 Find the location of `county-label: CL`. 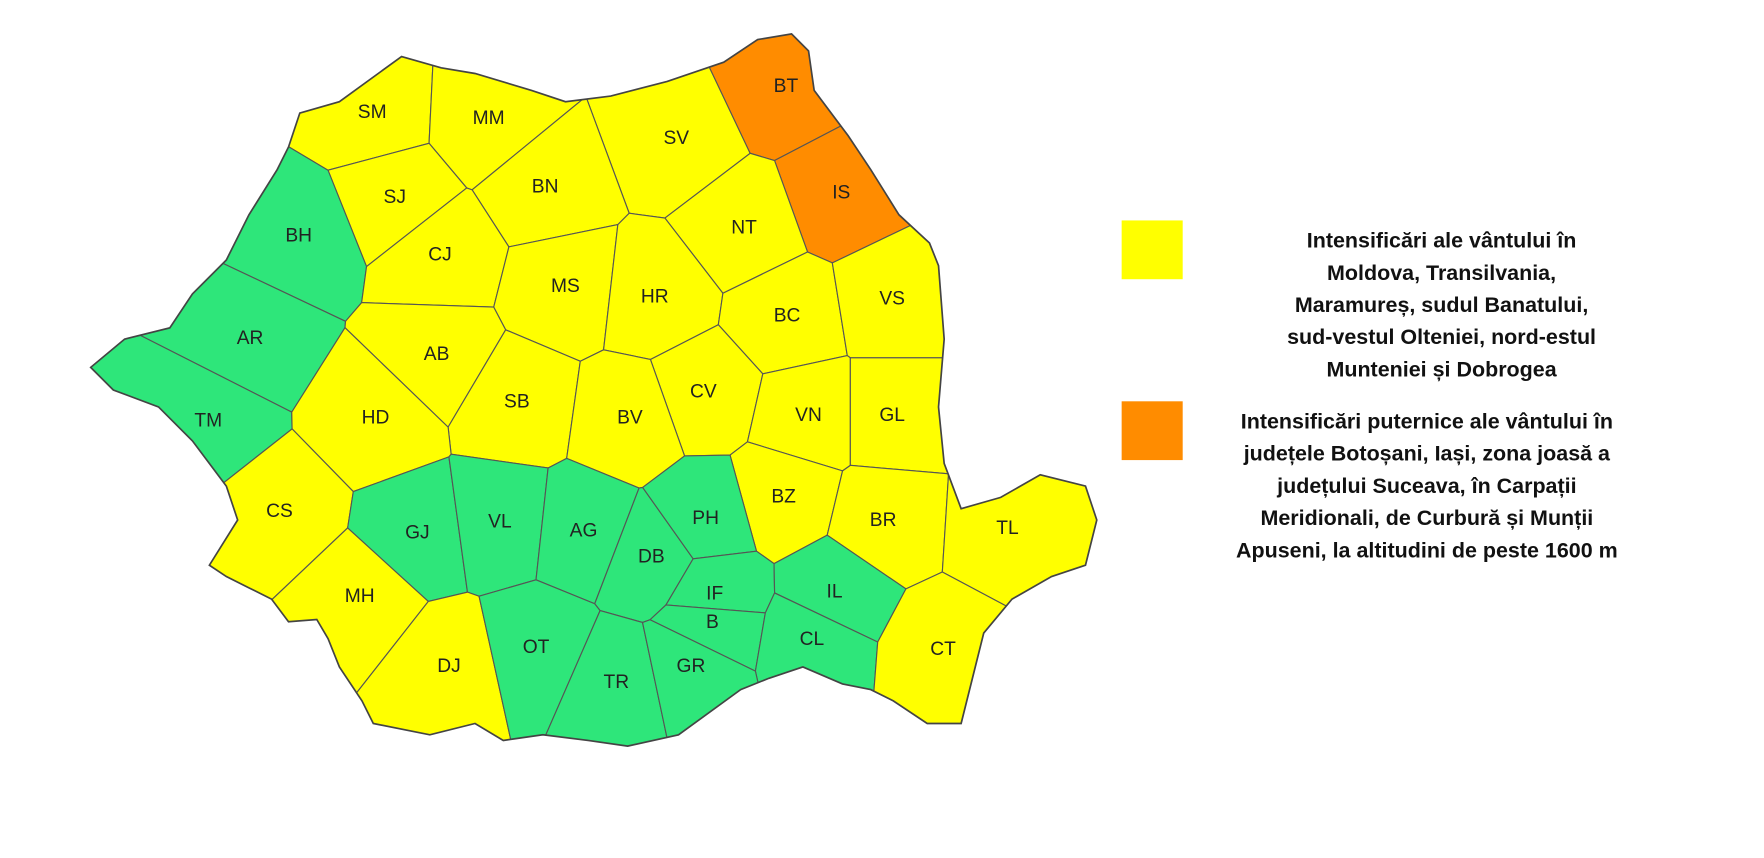

county-label: CL is located at coordinates (812, 639).